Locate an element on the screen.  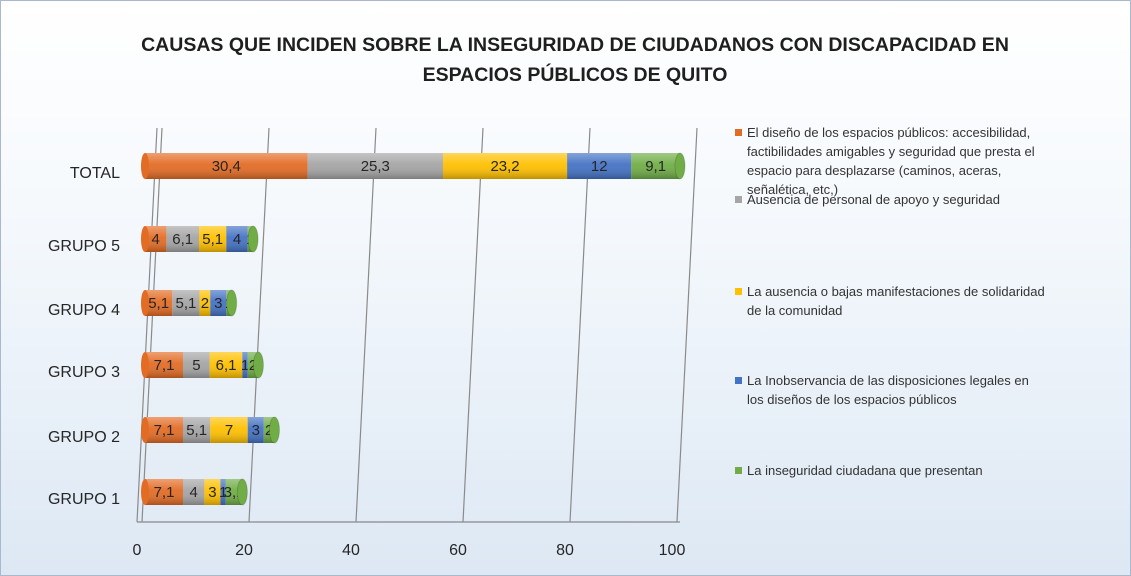
y-tick-label: GRUPO 4 is located at coordinates (84, 310).